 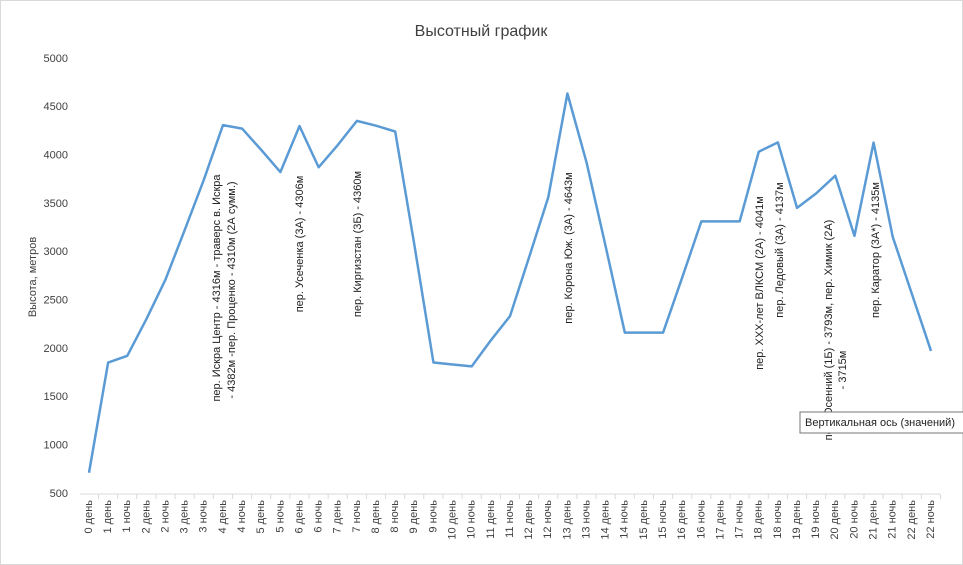 I want to click on y-tick-label: 2500, so click(x=56, y=301).